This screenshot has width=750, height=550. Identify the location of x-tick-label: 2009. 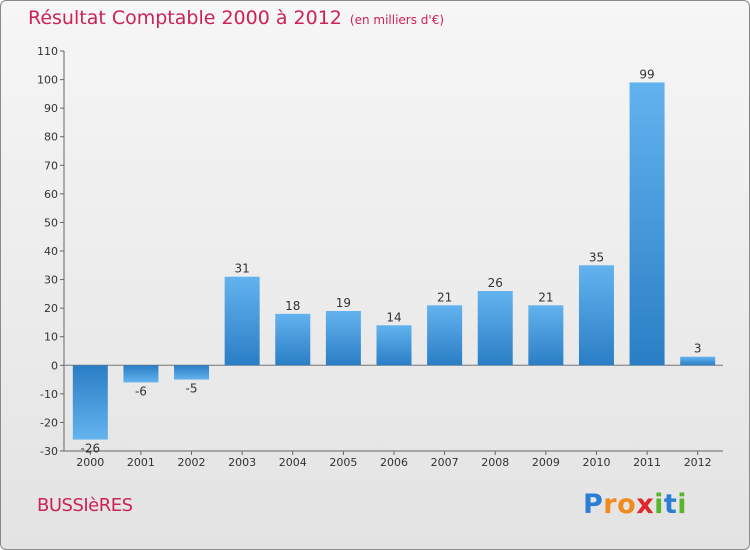
(546, 462).